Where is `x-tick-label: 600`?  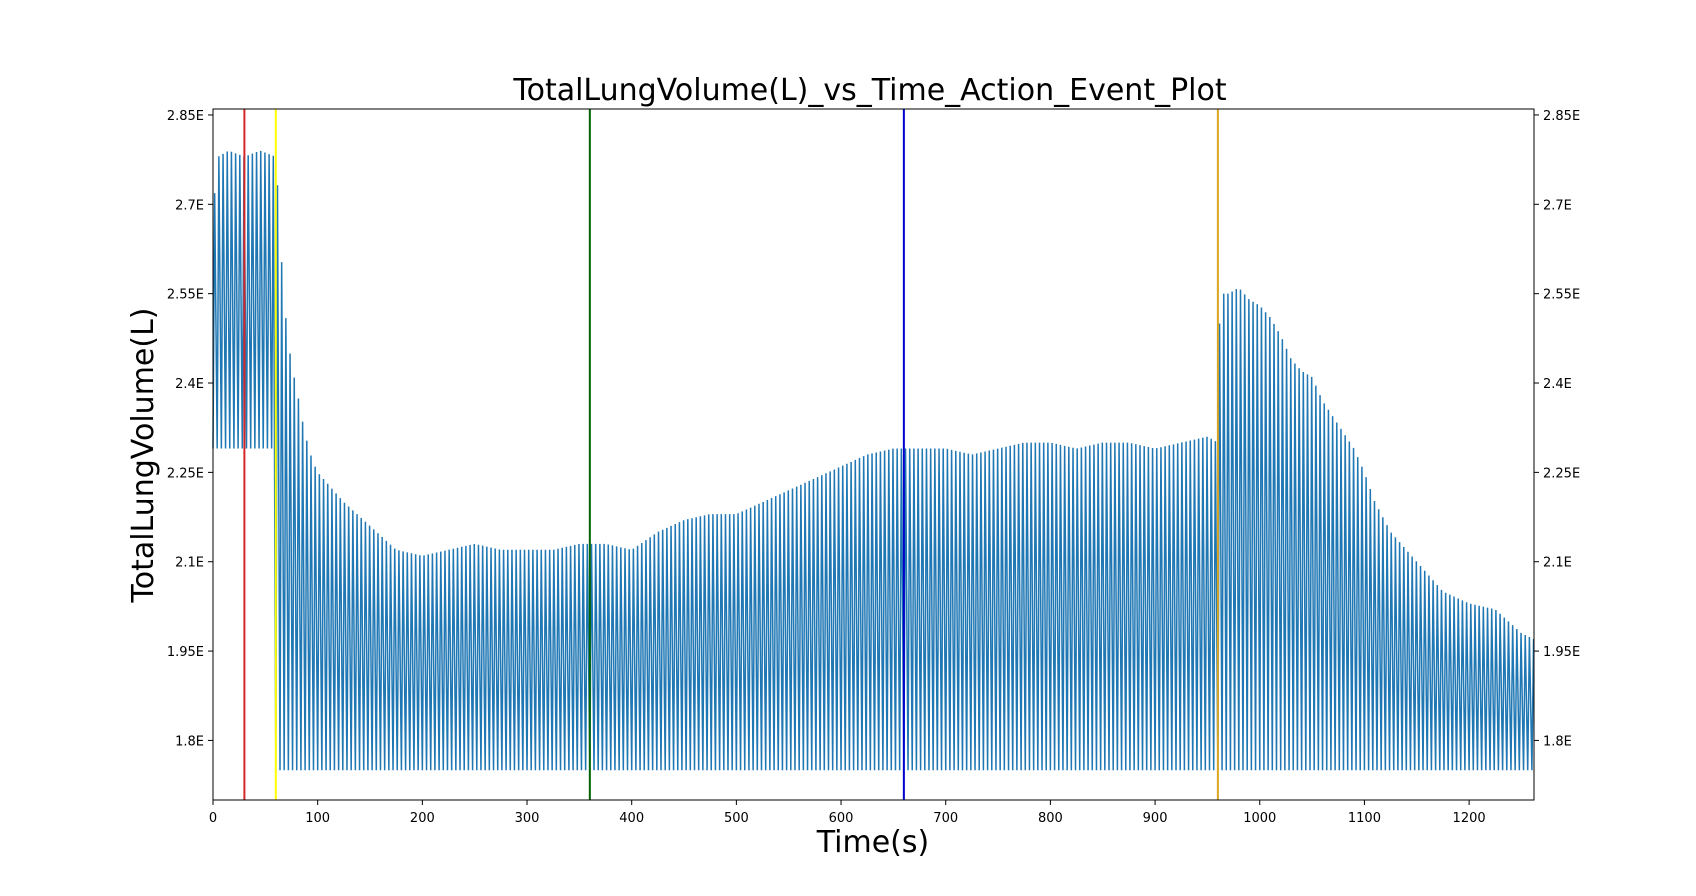
x-tick-label: 600 is located at coordinates (841, 818).